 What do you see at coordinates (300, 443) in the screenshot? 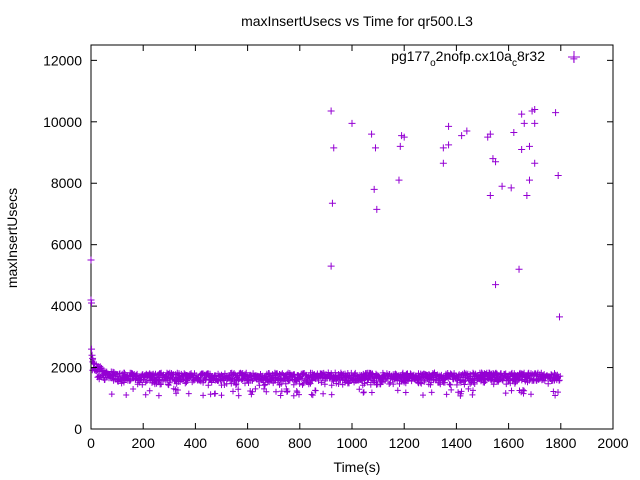
I see `x-tick-label: 800` at bounding box center [300, 443].